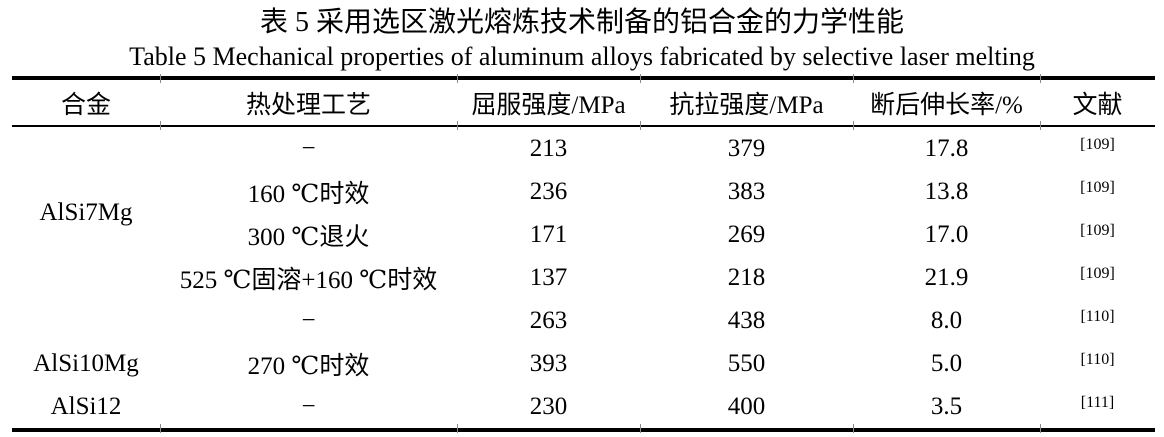  I want to click on cell-yield-strength: 230, so click(548, 408).